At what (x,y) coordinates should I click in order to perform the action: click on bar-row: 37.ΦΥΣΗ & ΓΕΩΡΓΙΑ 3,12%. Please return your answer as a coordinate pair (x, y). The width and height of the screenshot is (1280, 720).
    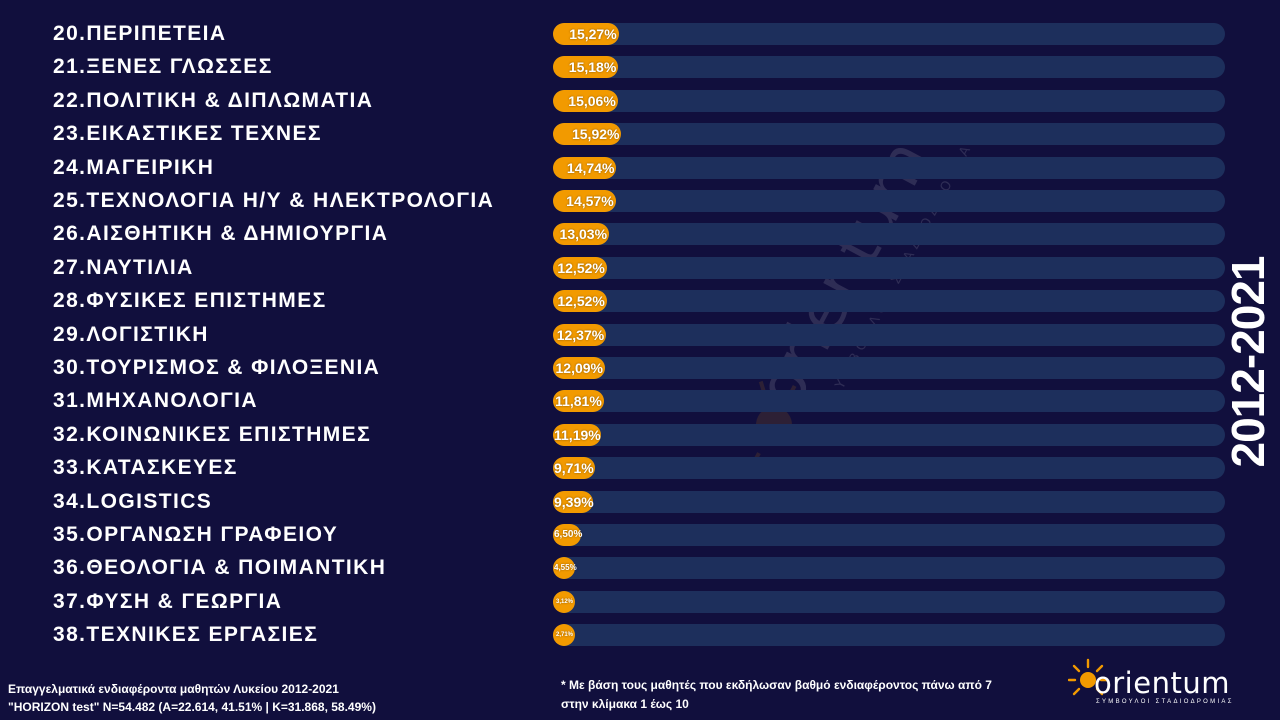
    Looking at the image, I should click on (640, 602).